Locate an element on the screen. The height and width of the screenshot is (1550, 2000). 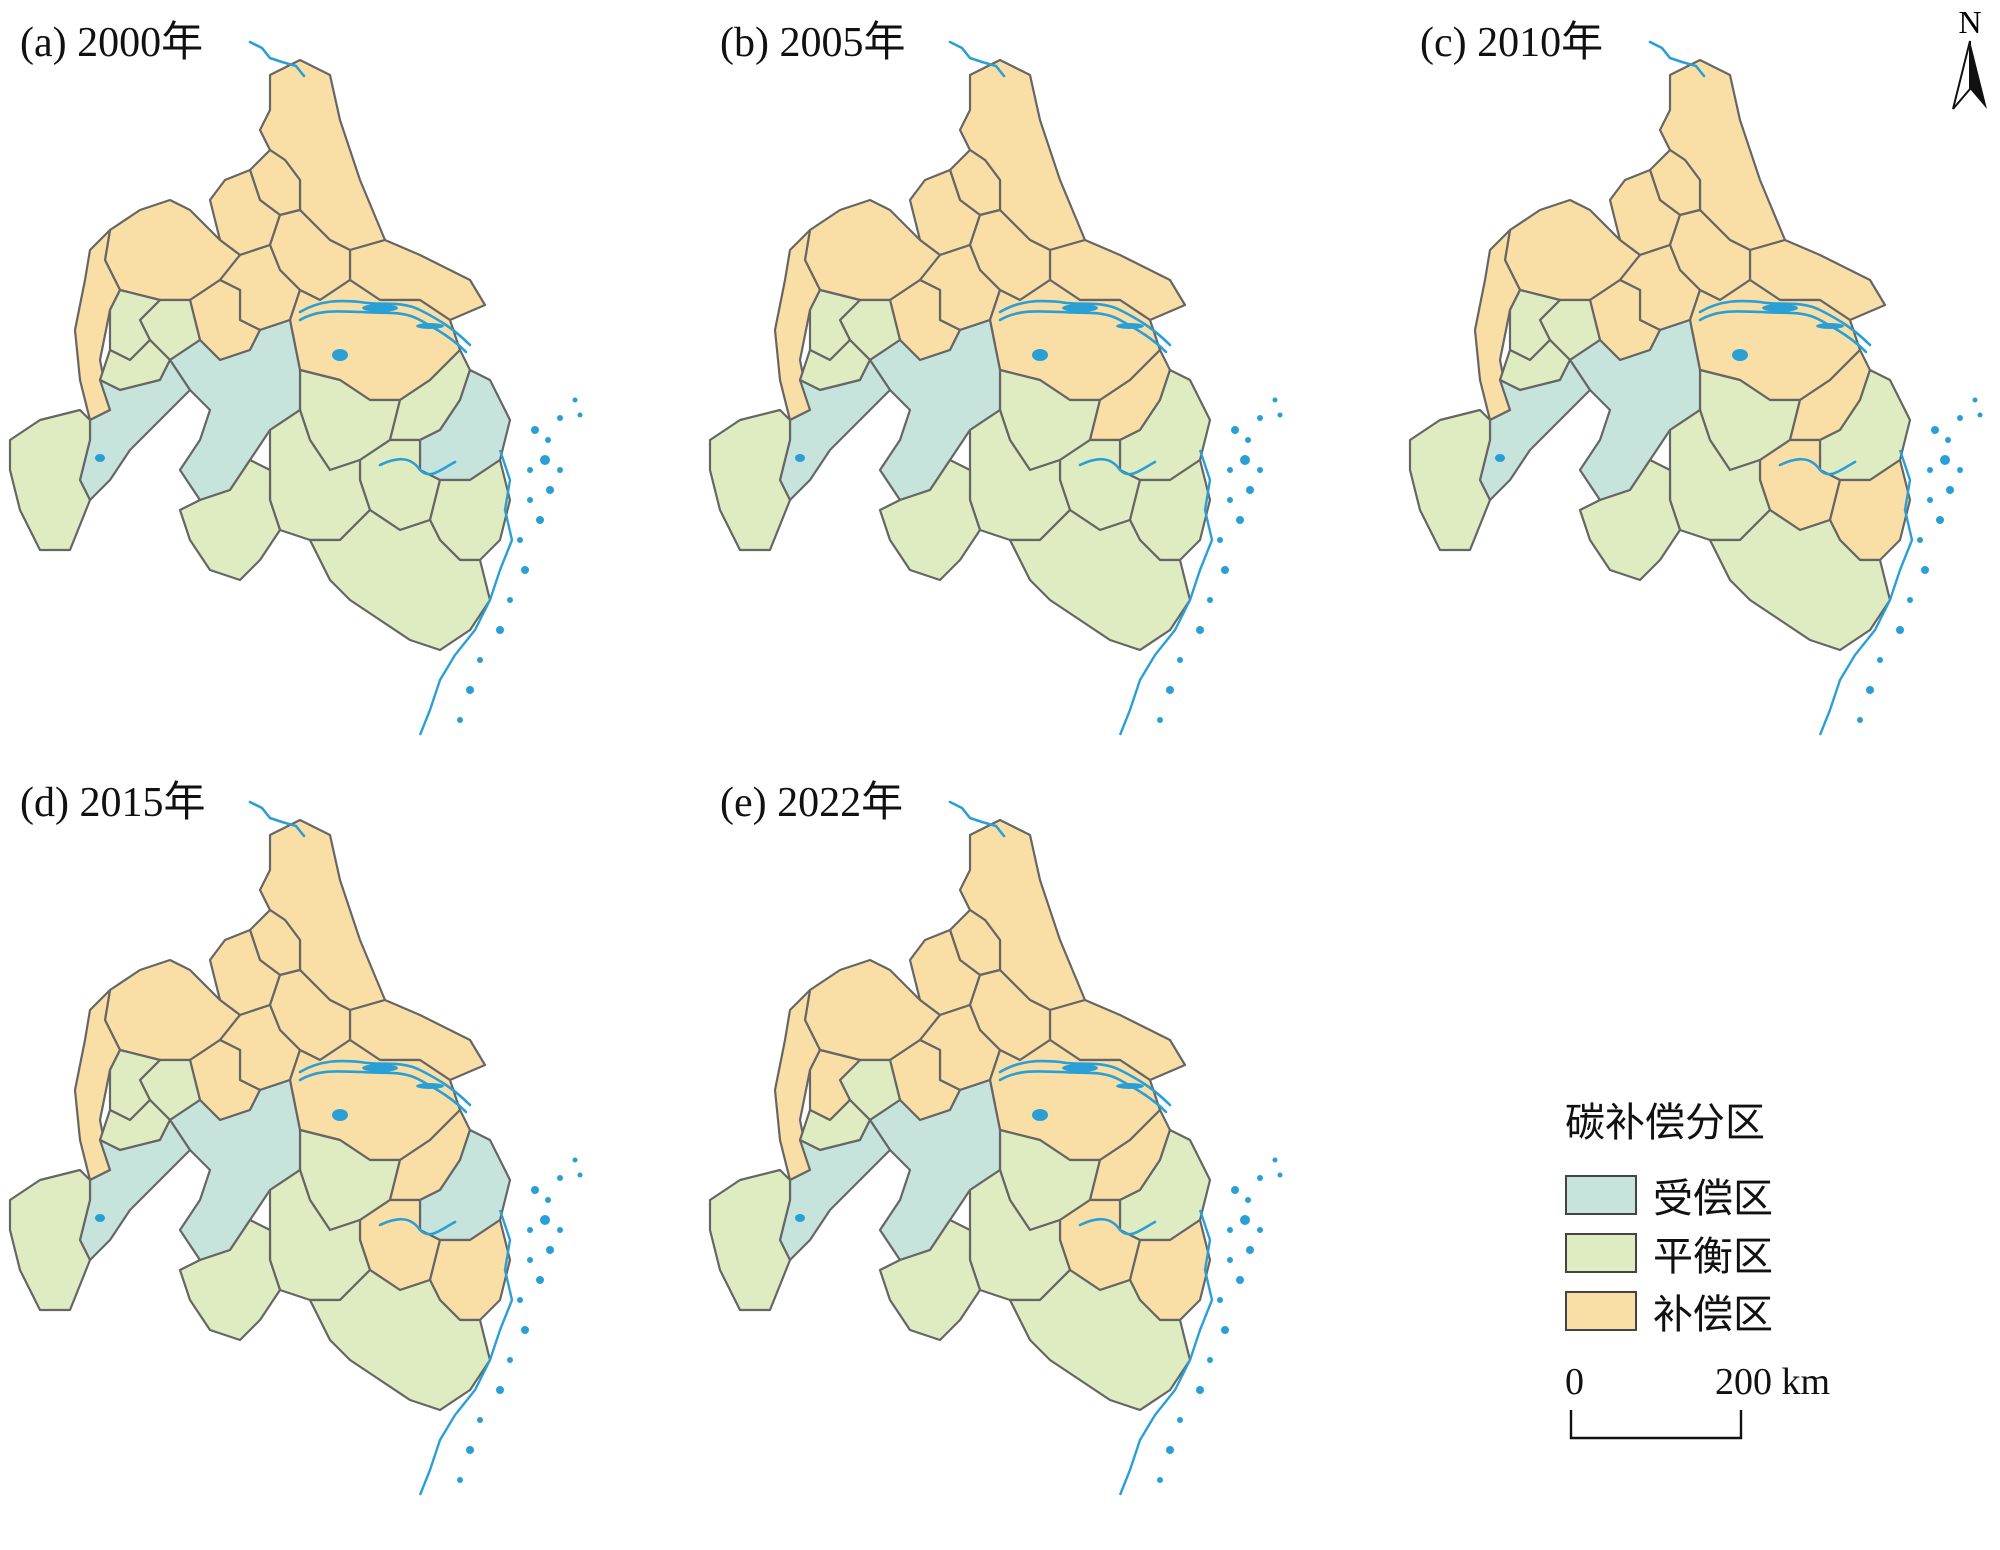
scale-end-label: 200 km is located at coordinates (1773, 1382).